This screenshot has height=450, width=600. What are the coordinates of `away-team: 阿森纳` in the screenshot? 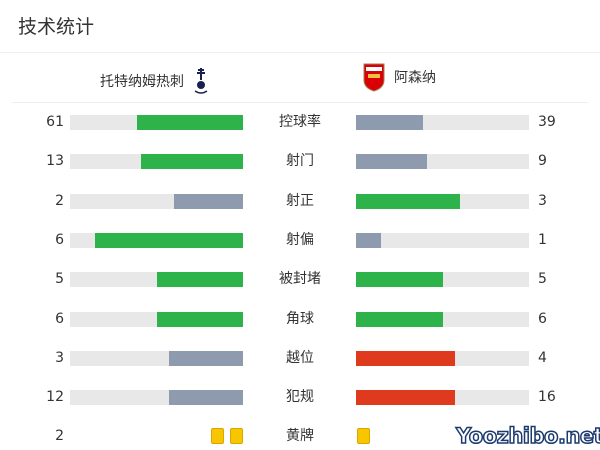 It's located at (399, 77).